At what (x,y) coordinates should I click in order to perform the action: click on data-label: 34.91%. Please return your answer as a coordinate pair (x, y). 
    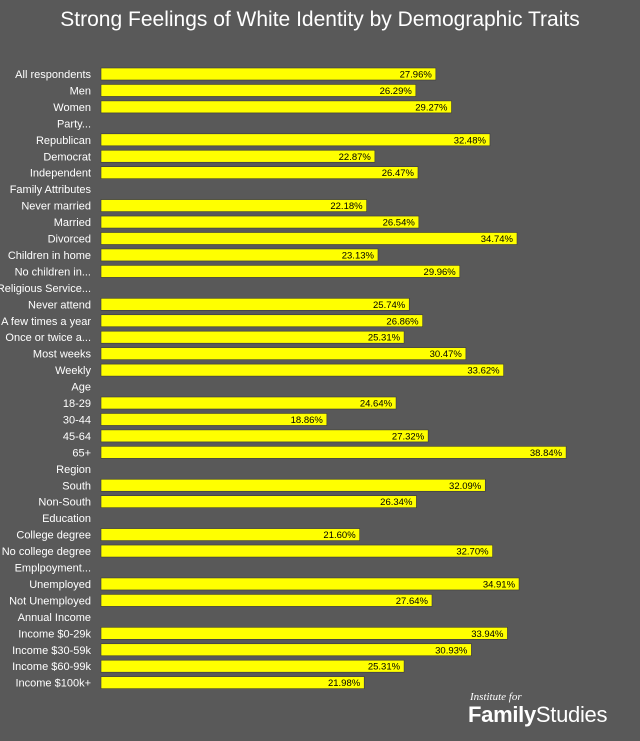
    Looking at the image, I should click on (499, 584).